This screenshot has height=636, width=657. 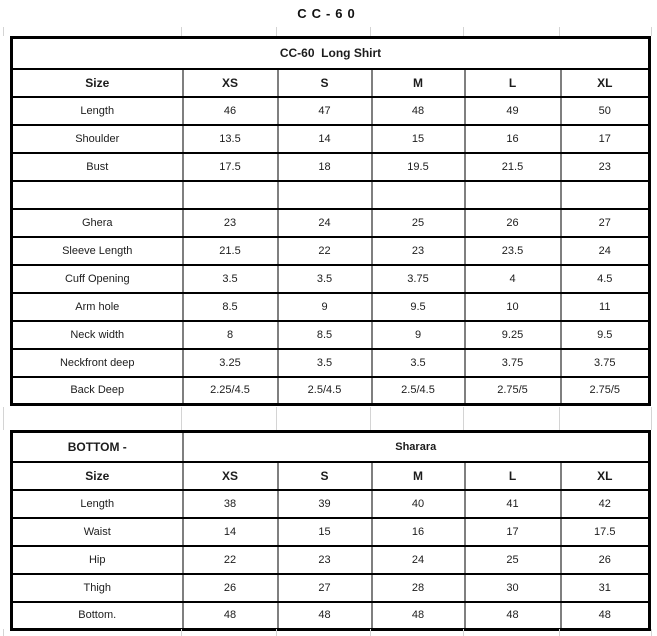 I want to click on table-row: Waist 14 15 16 17 17.5, so click(x=330, y=531).